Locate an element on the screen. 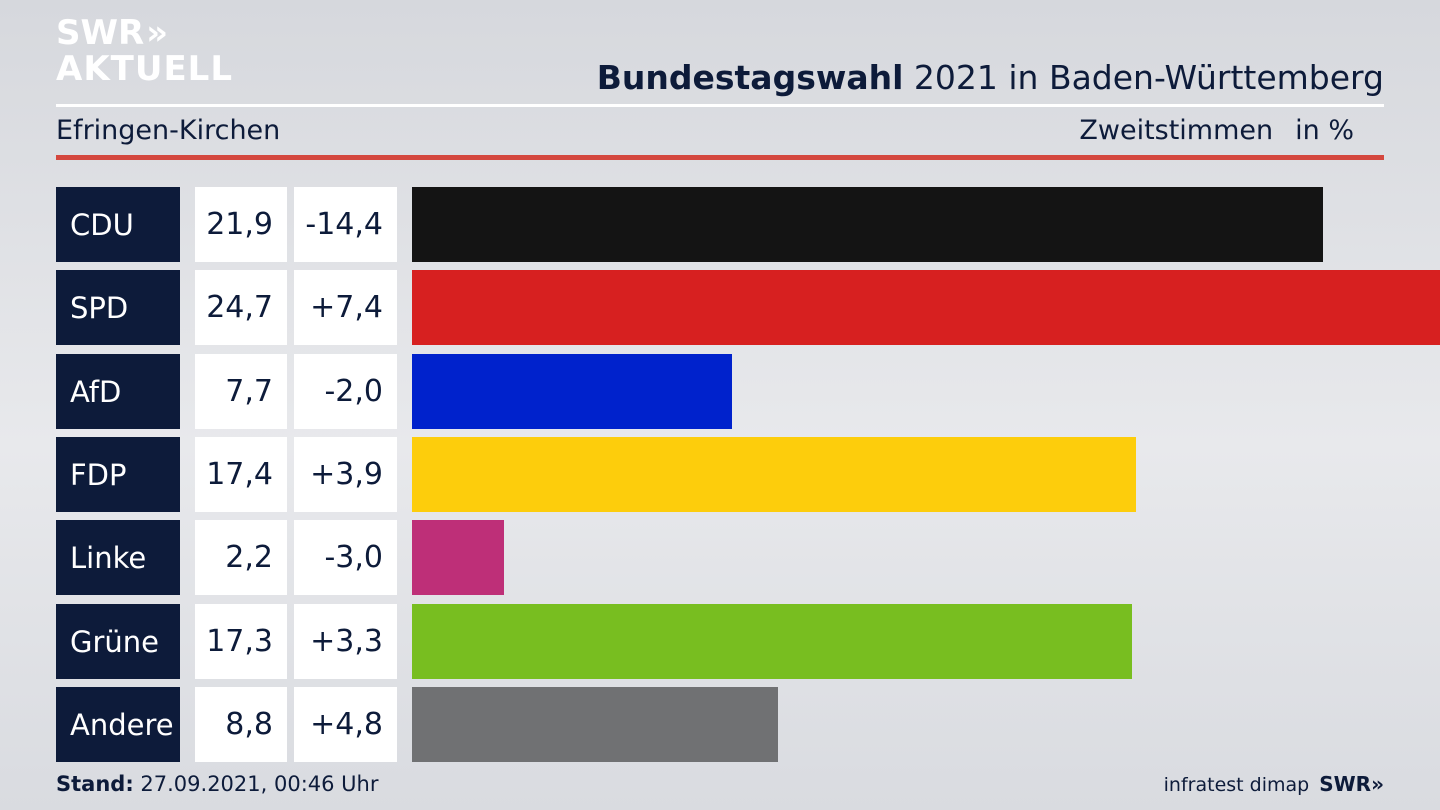 This screenshot has width=1440, height=810. vote-share-value: 7,7 is located at coordinates (241, 391).